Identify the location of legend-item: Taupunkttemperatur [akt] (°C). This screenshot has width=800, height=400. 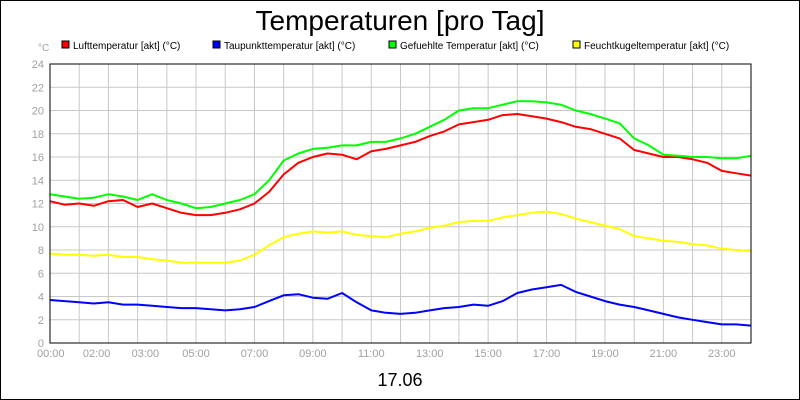
(283, 46).